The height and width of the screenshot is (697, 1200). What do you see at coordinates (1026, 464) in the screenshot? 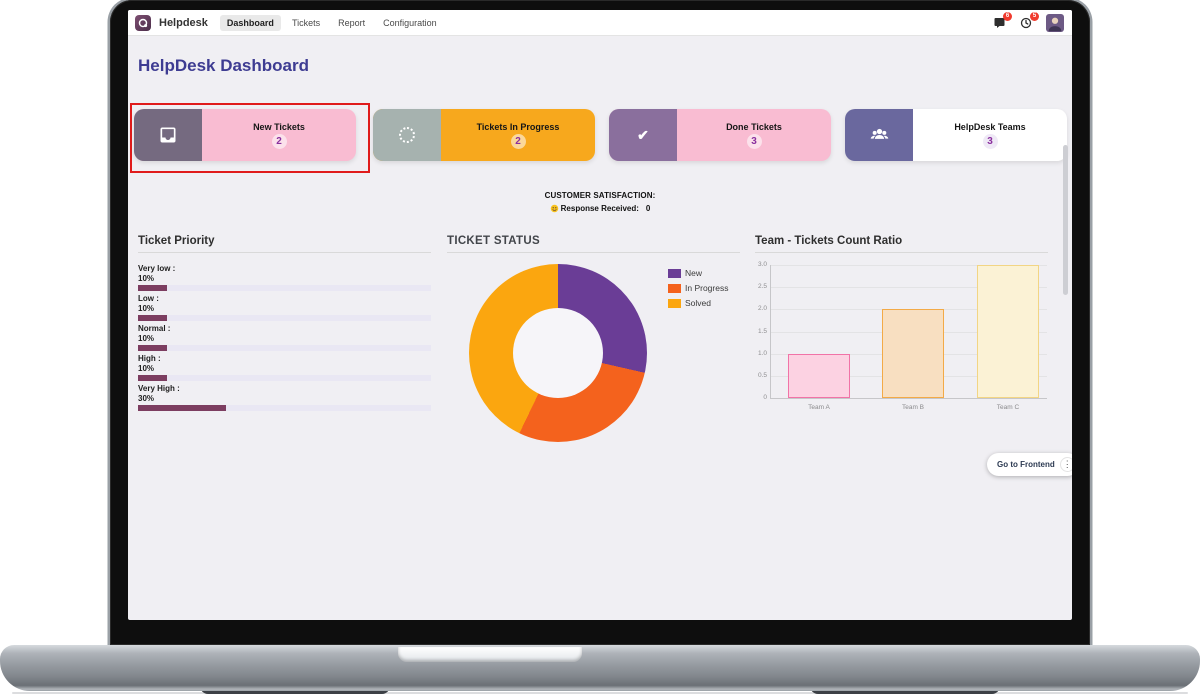
I see `go-to-frontend-label: Go to Frontend` at bounding box center [1026, 464].